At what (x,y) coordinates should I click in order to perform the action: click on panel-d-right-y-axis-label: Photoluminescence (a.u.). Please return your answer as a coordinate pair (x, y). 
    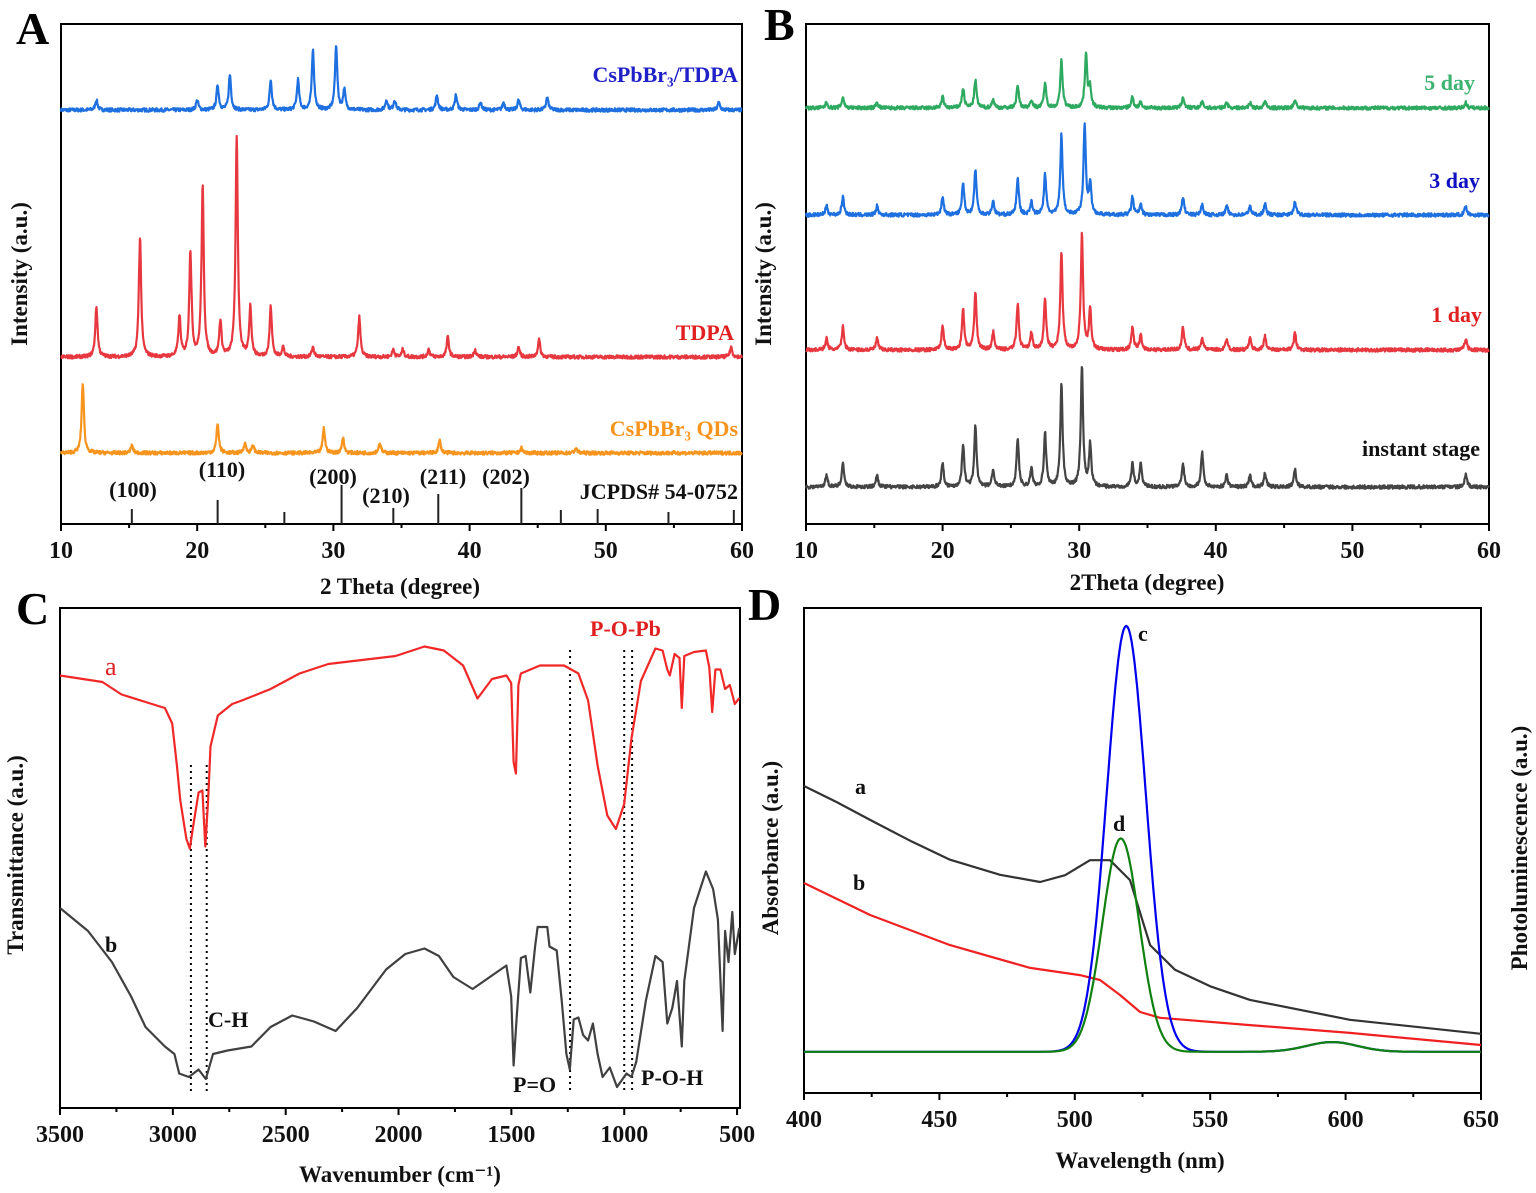
    Looking at the image, I should click on (1519, 848).